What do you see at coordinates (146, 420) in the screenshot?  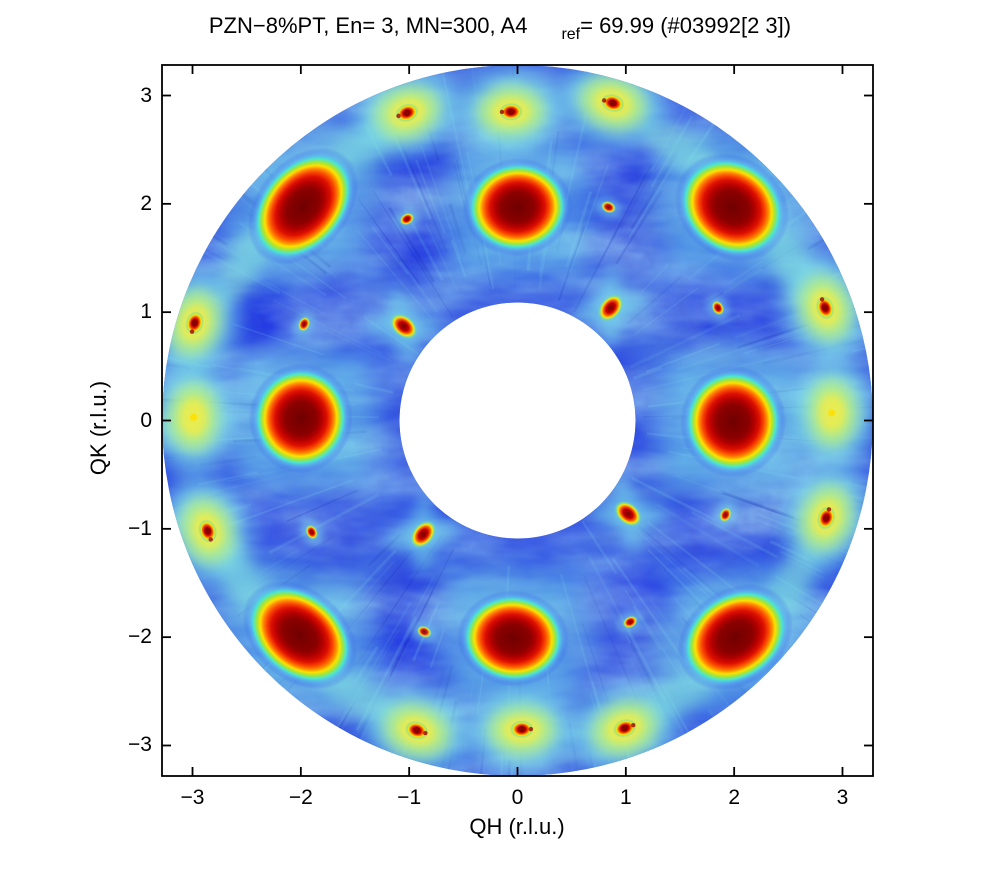 I see `y-tick-label: 0` at bounding box center [146, 420].